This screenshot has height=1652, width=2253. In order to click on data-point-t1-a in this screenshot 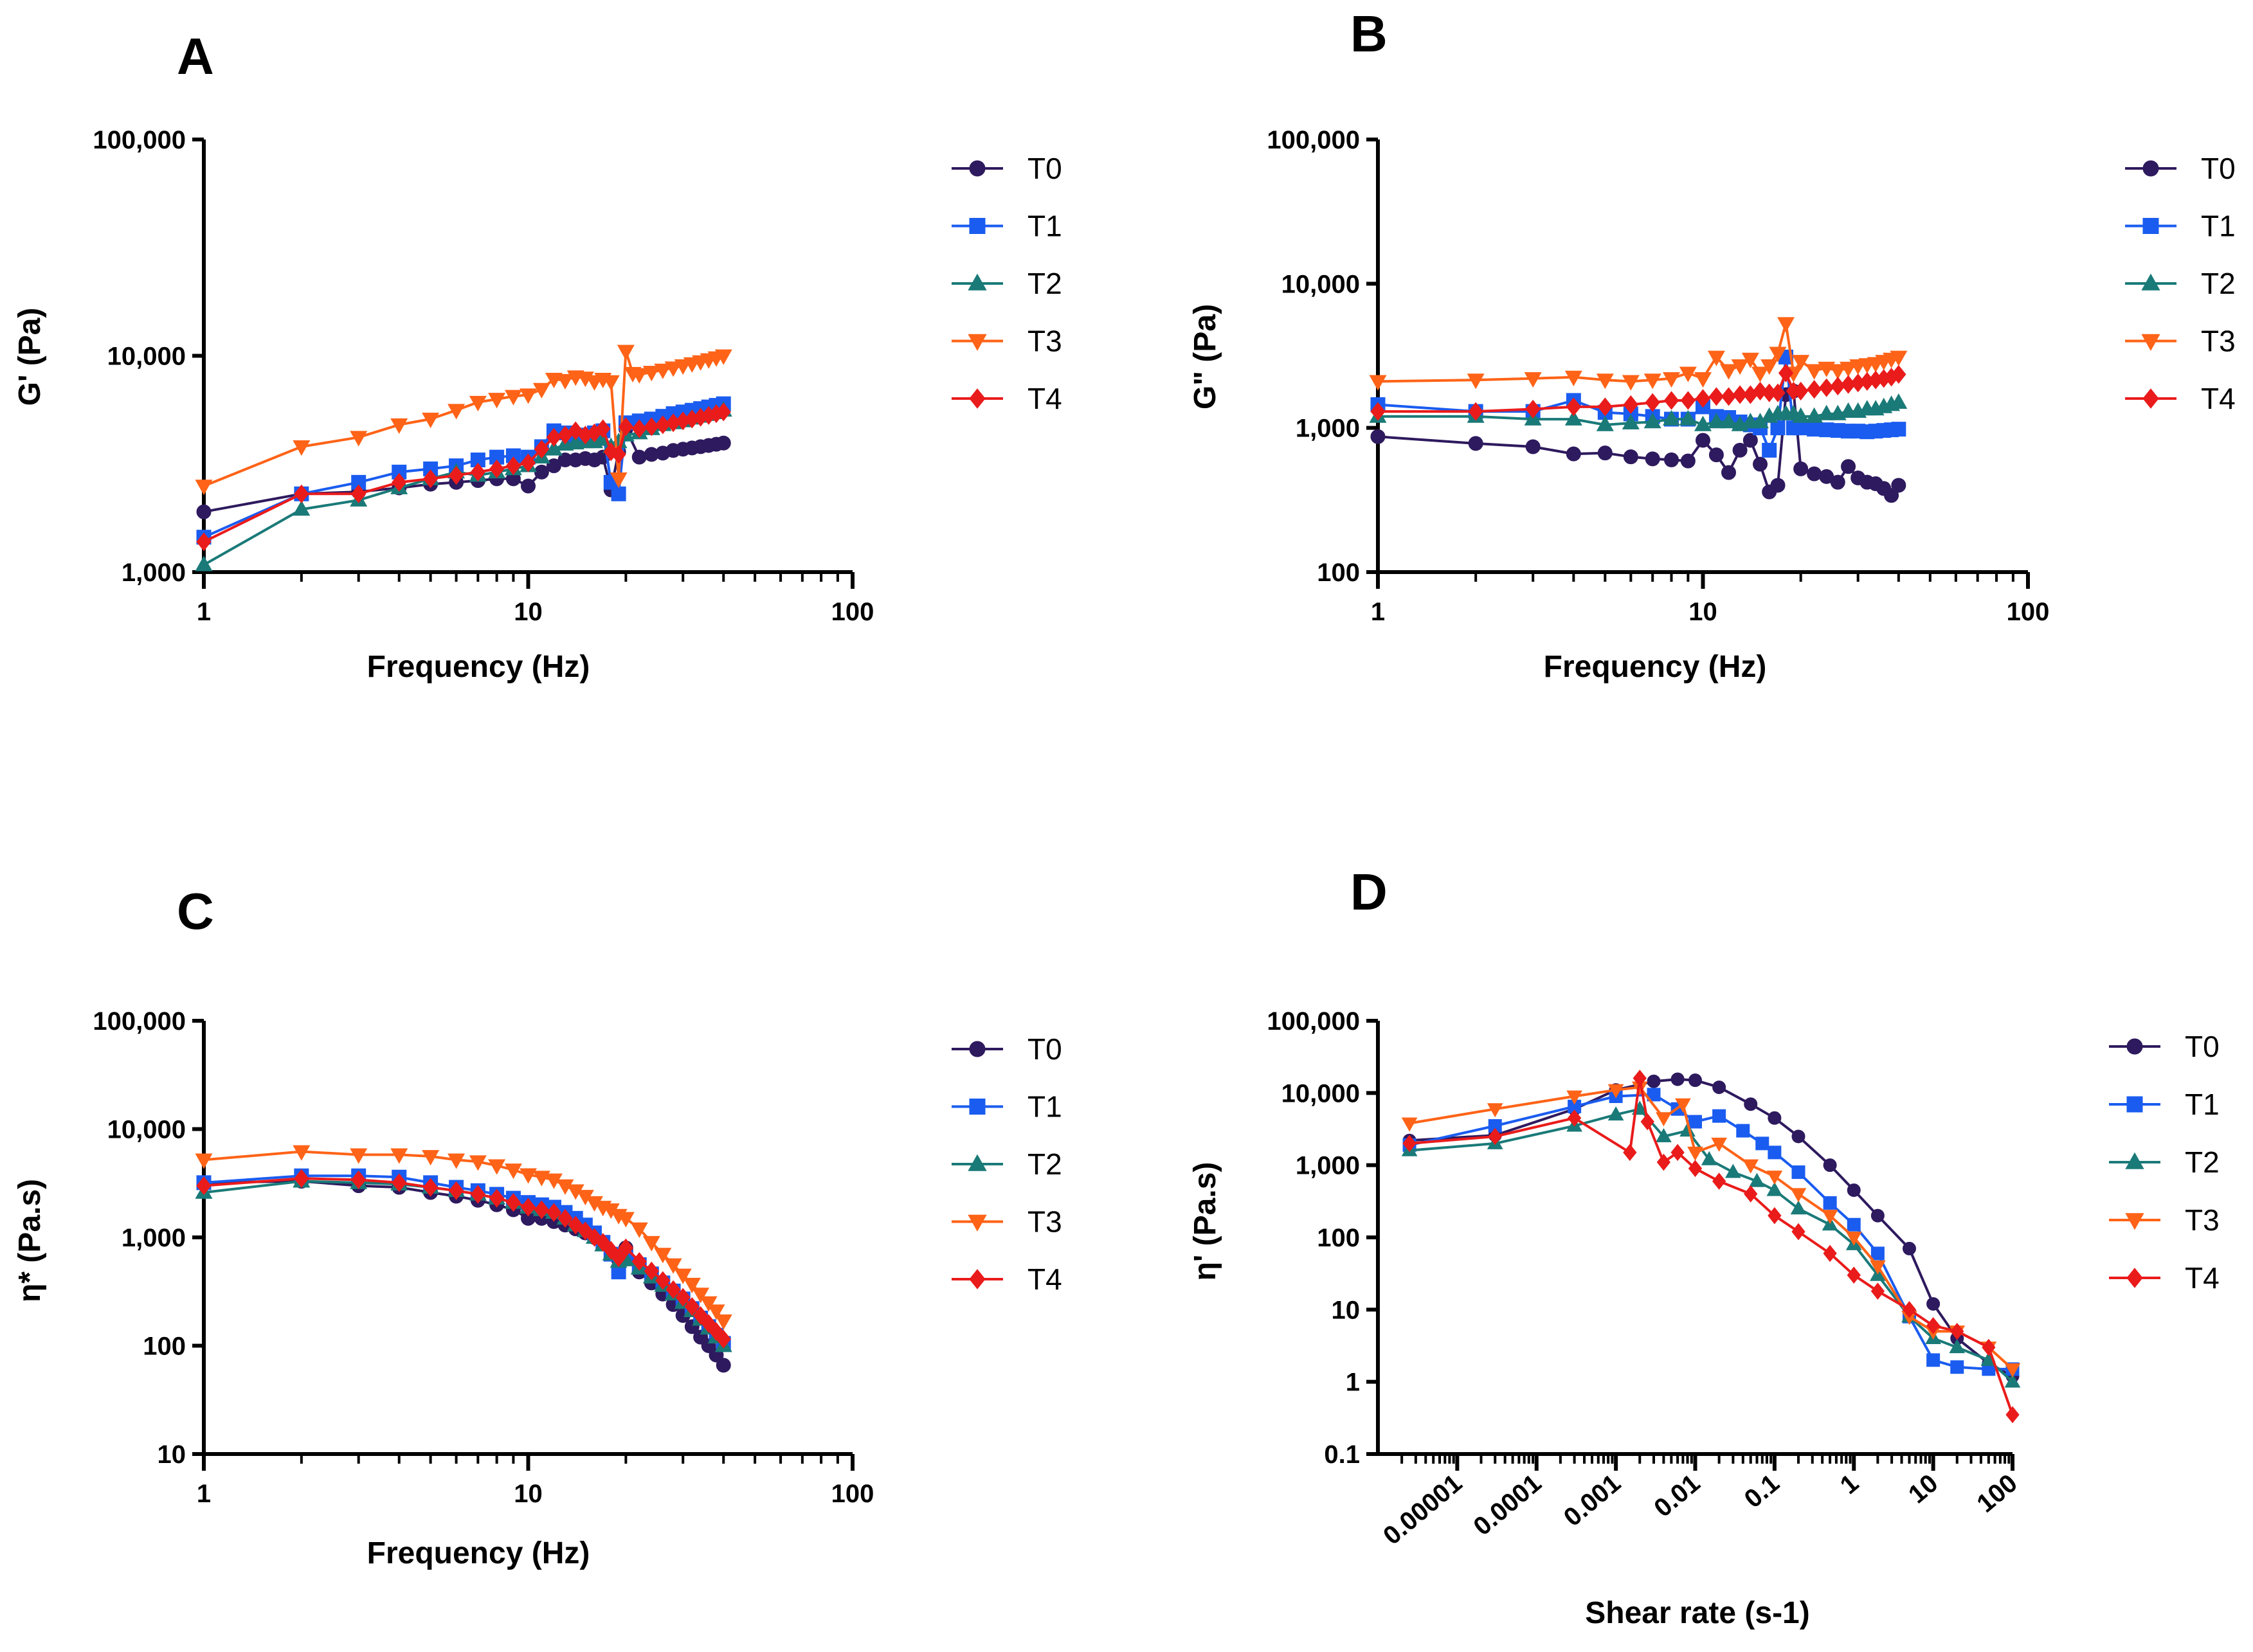, I will do `click(619, 493)`.